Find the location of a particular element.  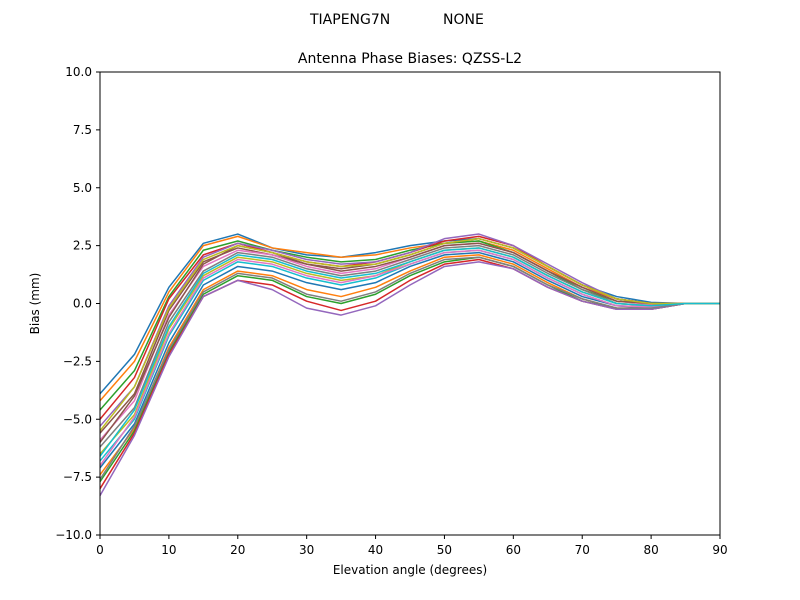

y-tick-label: −10.0 is located at coordinates (73, 535).